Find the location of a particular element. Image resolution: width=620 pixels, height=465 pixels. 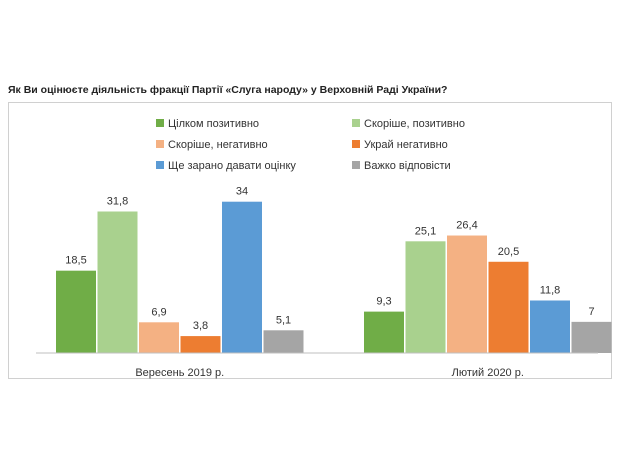

category-label-2: Лютий 2020 р. is located at coordinates (488, 373).